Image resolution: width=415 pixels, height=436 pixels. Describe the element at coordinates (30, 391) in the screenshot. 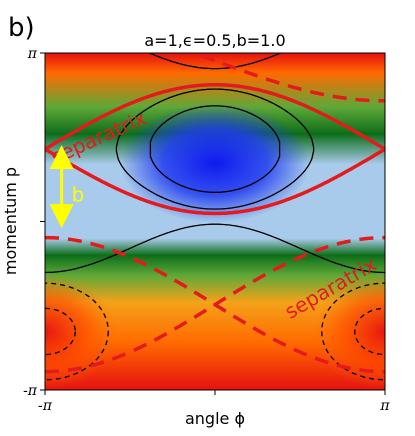

I see `y-tick-label: -π` at that location.